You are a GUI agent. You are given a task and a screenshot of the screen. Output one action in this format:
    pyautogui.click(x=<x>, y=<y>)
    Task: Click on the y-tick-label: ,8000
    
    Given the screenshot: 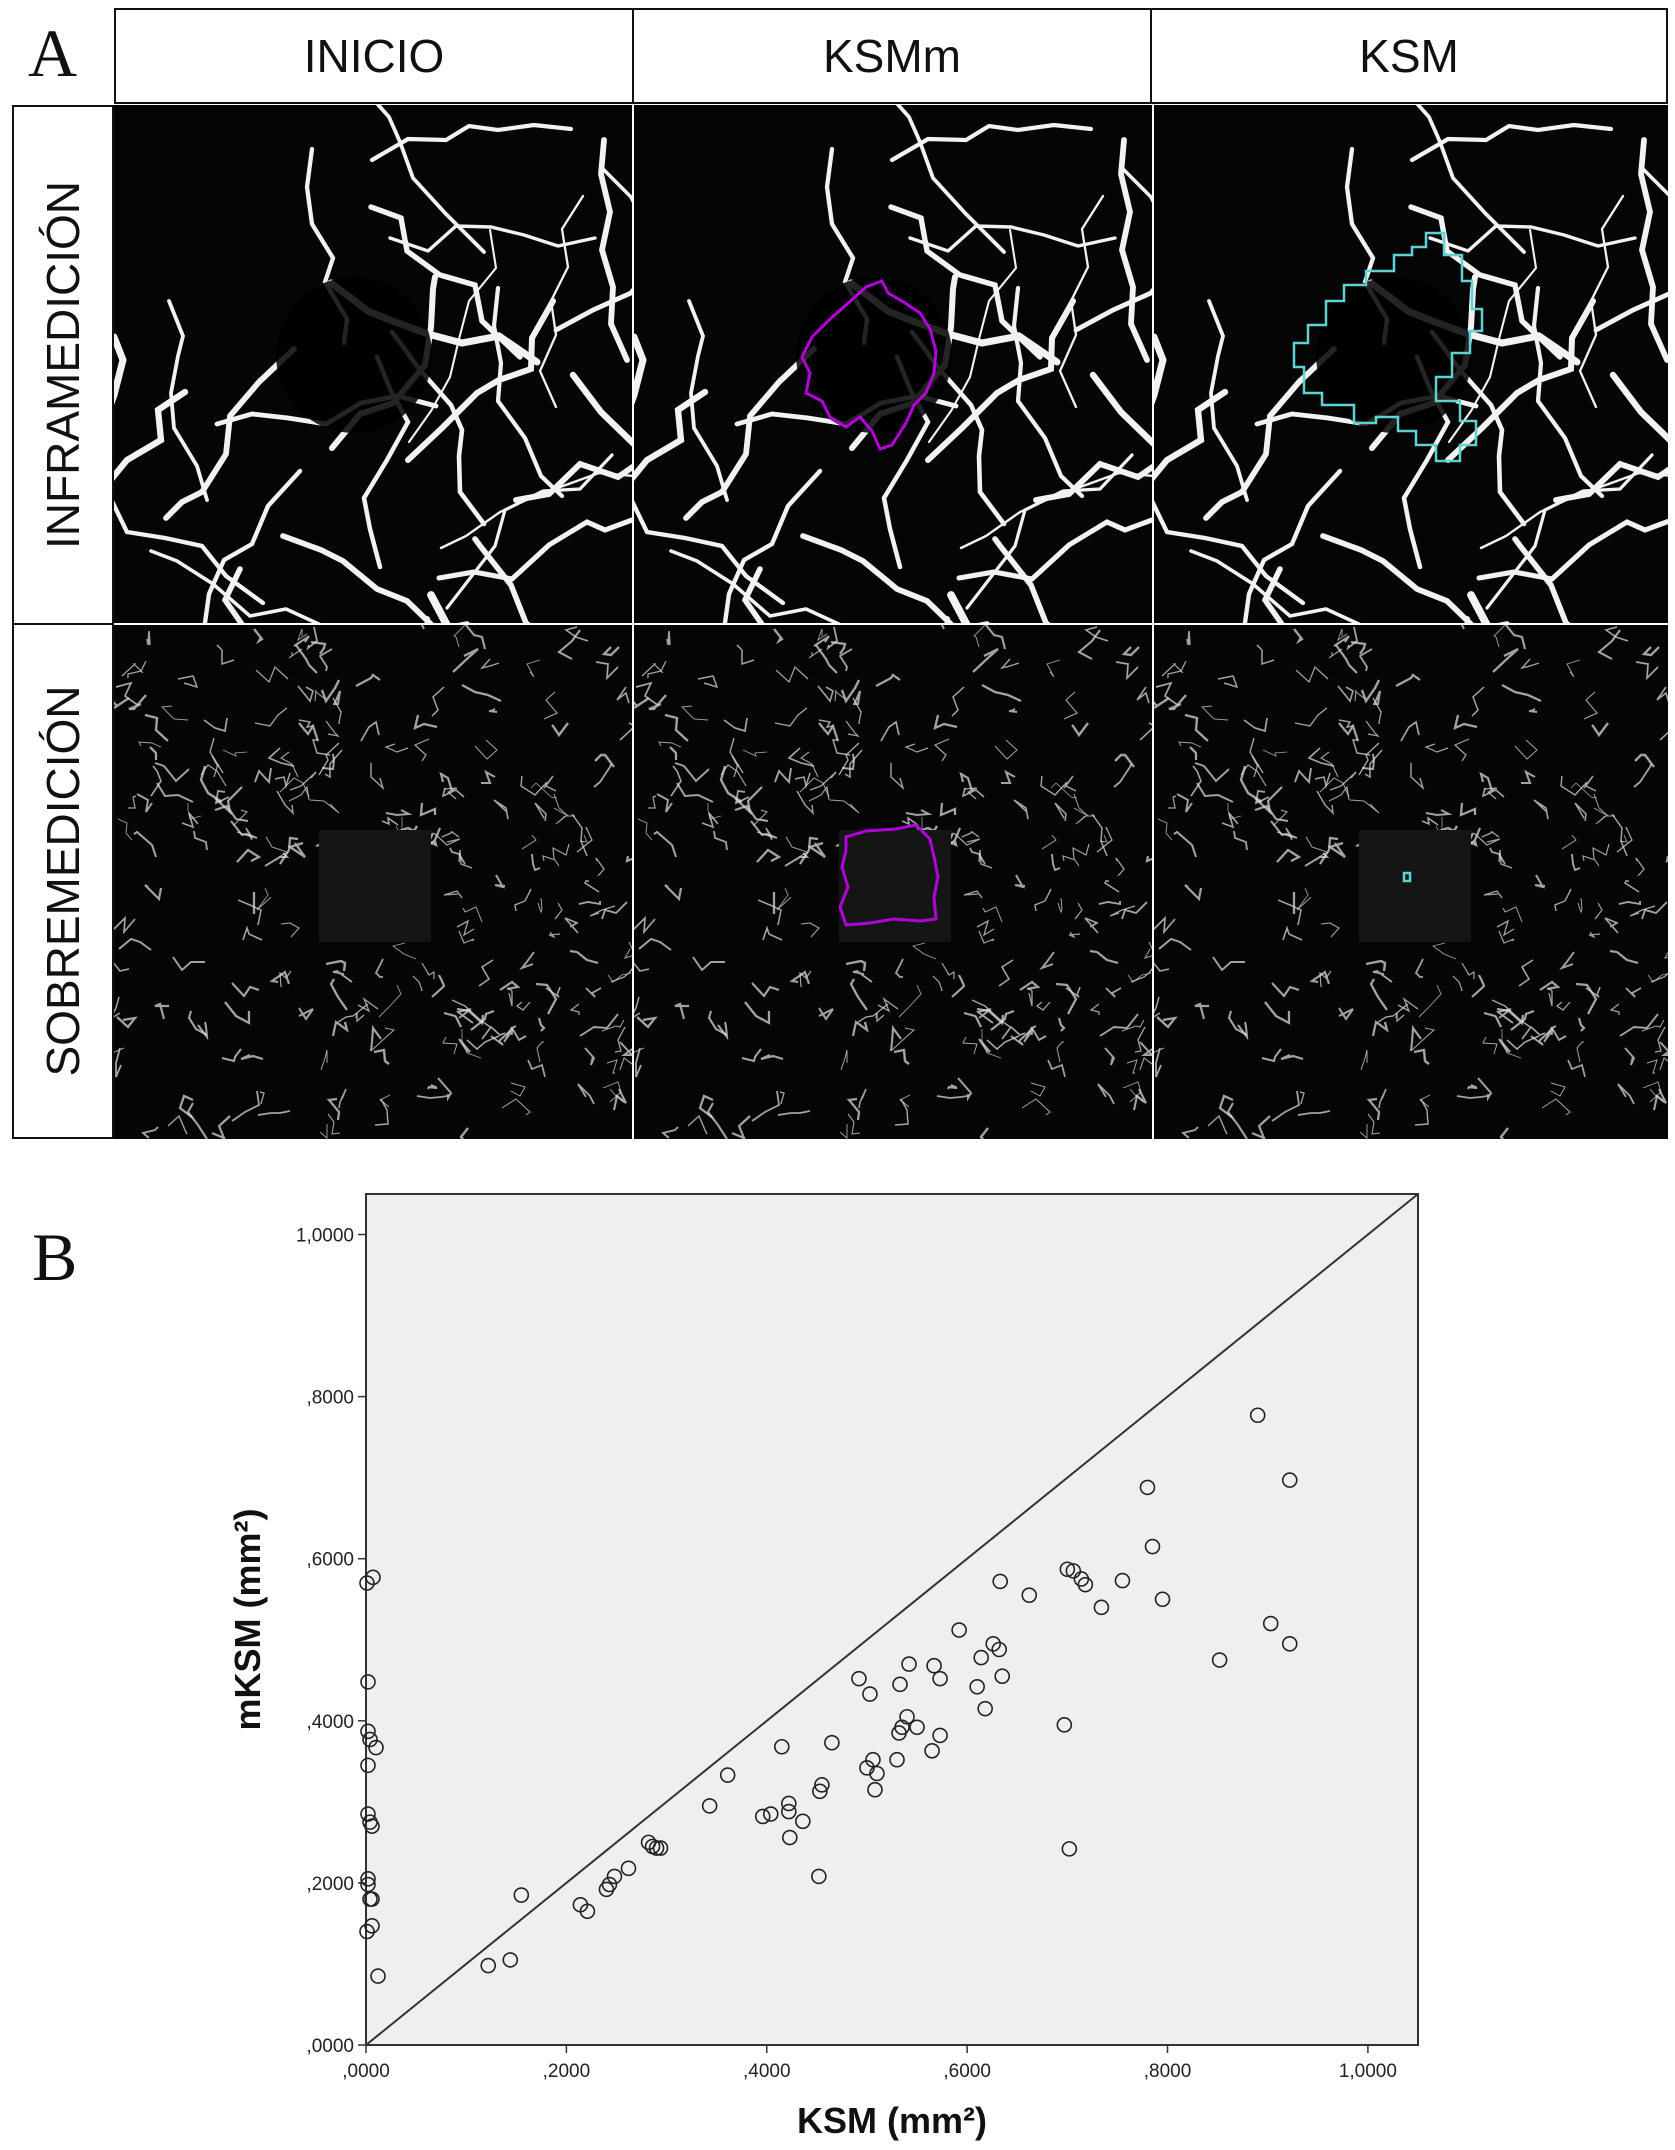 What is the action you would take?
    pyautogui.click(x=330, y=1398)
    